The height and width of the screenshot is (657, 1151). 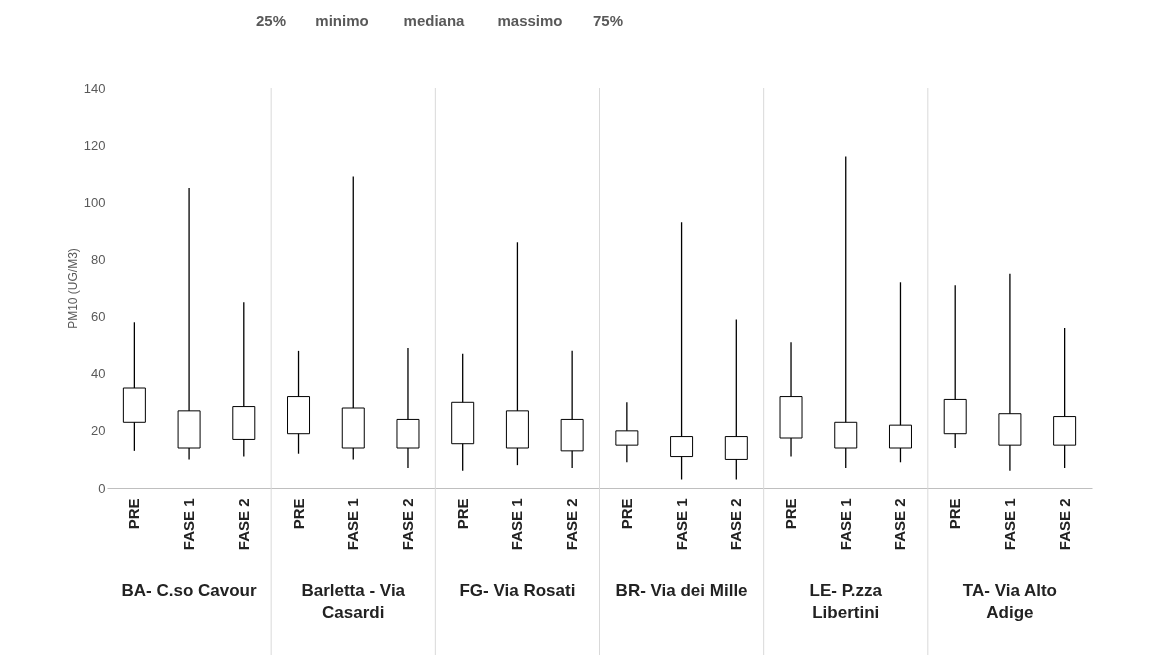 I want to click on y-tick-label: 20, so click(x=98, y=431).